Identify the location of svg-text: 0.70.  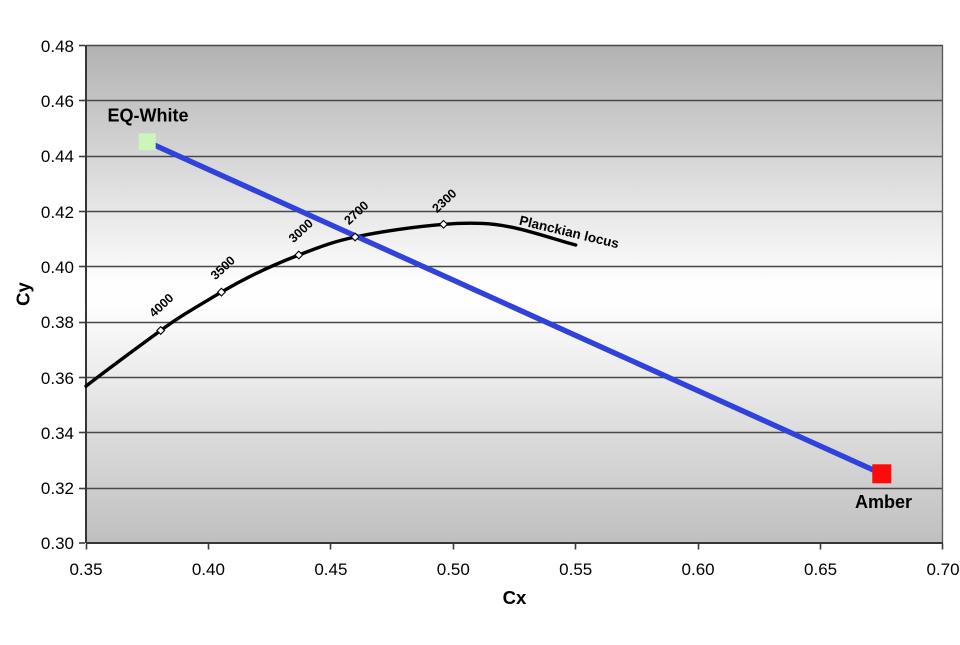
(942, 569).